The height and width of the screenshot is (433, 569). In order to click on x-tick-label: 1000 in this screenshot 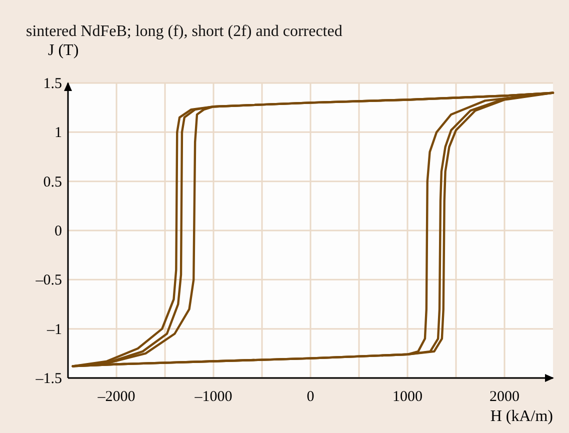, I will do `click(407, 397)`.